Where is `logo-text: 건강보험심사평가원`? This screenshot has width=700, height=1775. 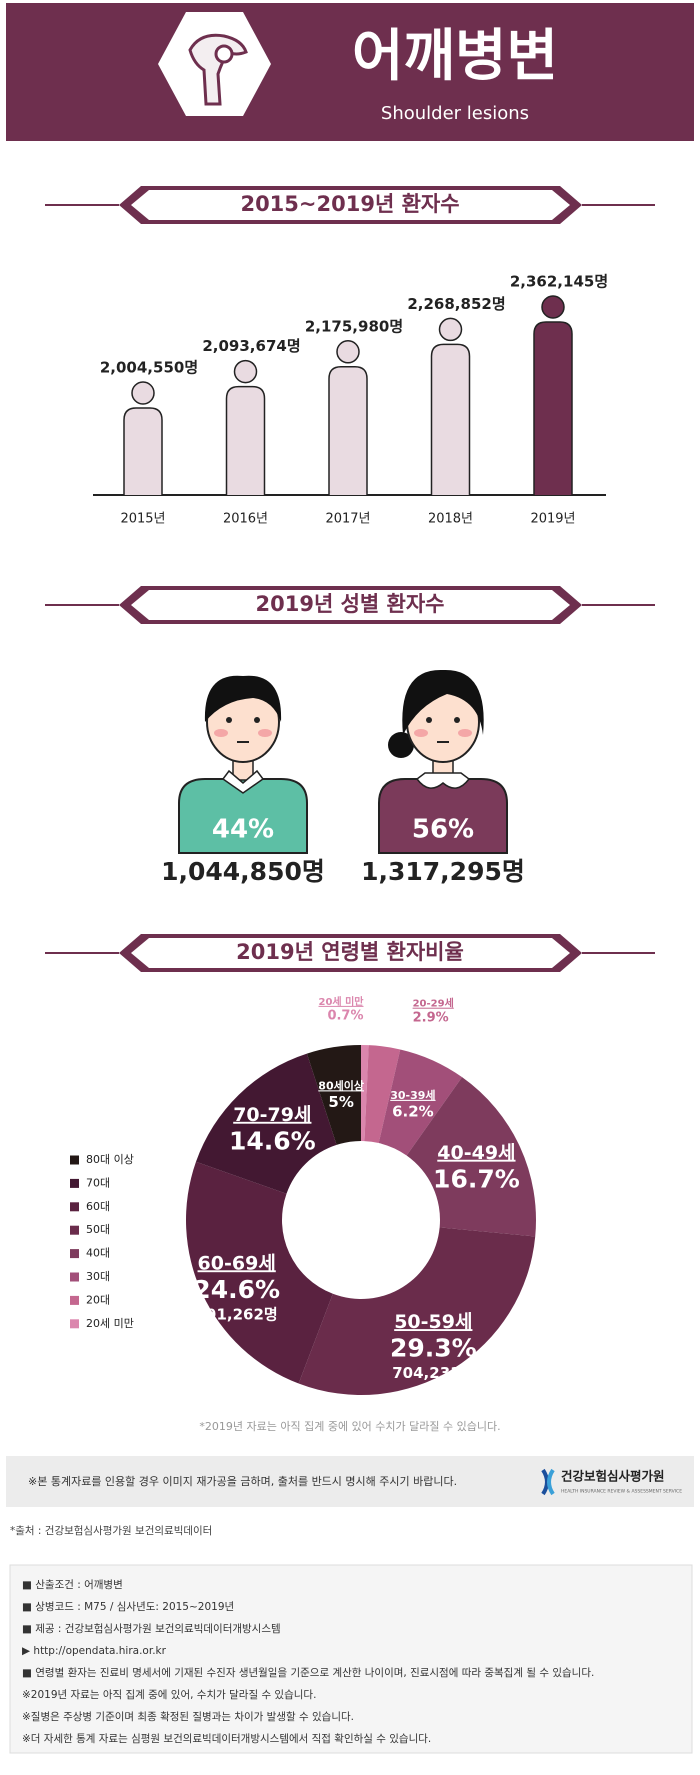 logo-text: 건강보험심사평가원 is located at coordinates (613, 1476).